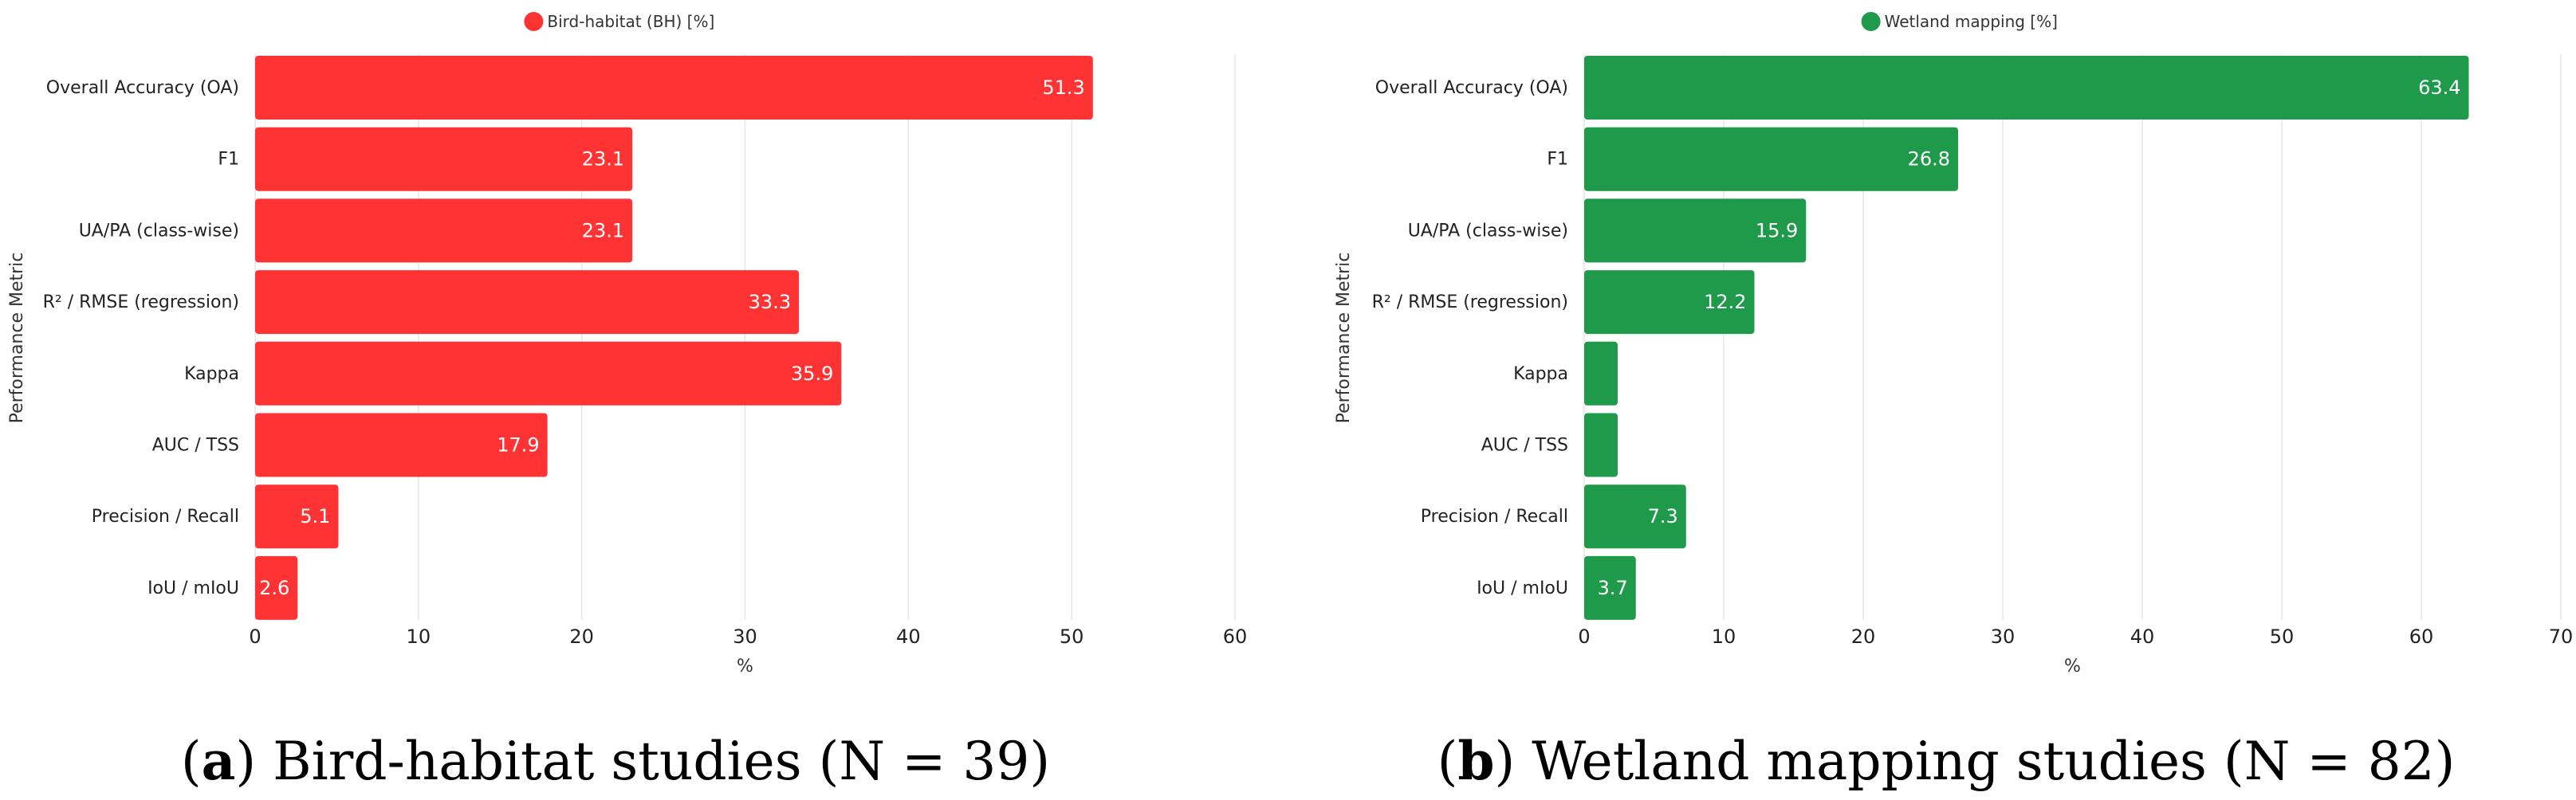  I want to click on legend: Bird-habitat (BH) [%], so click(619, 21).